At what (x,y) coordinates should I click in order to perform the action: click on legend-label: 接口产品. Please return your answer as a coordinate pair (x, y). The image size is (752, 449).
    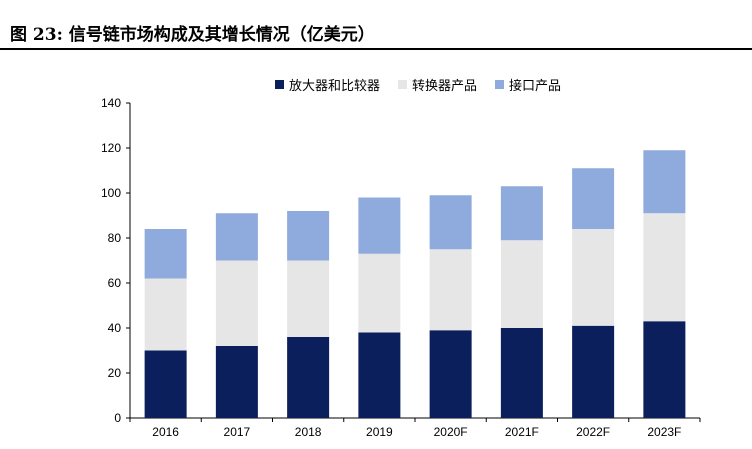
    Looking at the image, I should click on (535, 86).